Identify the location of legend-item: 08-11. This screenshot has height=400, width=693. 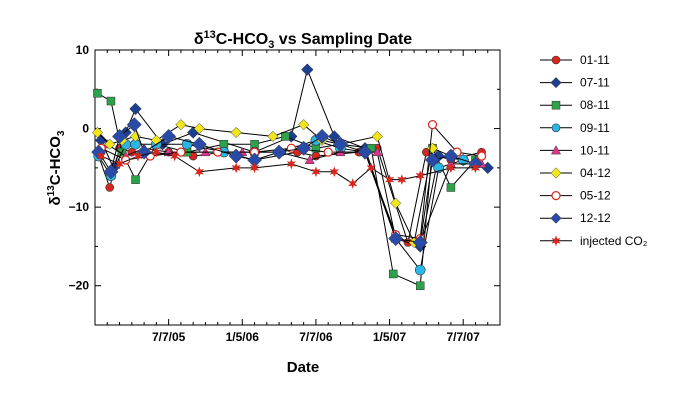
(575, 105).